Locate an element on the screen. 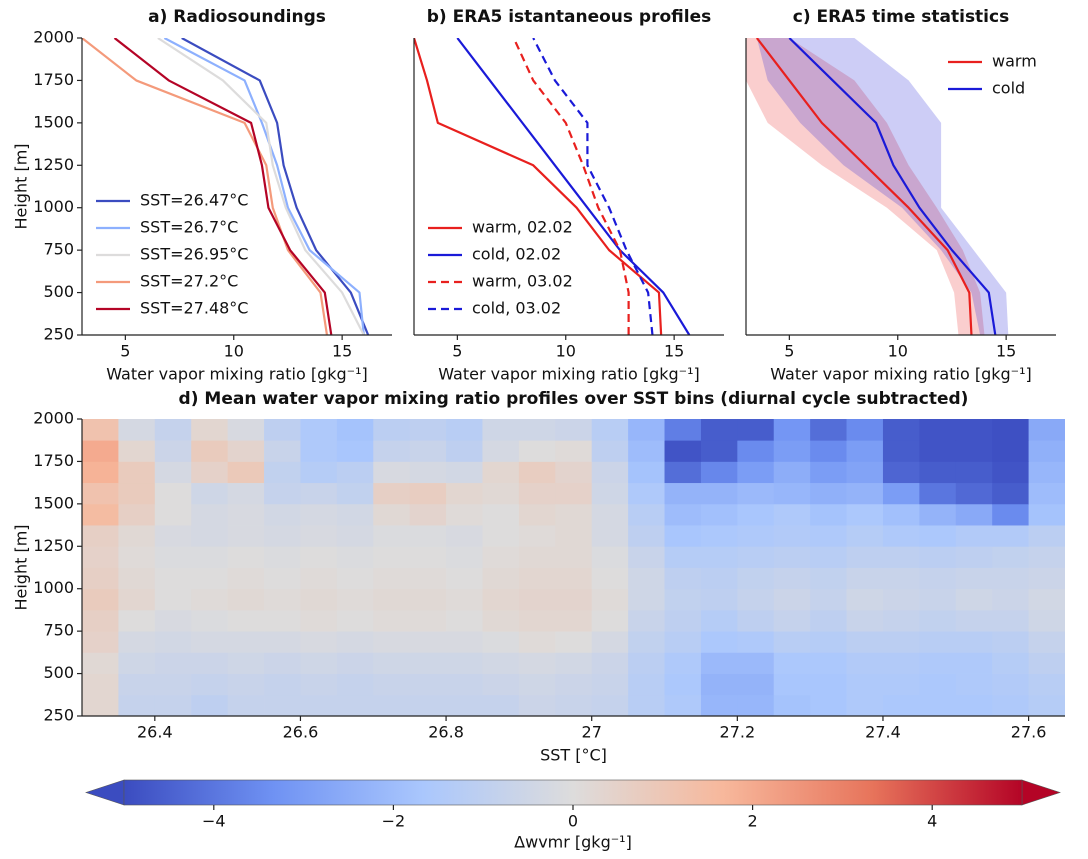 The width and height of the screenshot is (1088, 859). x-tick-label: 10 is located at coordinates (234, 351).